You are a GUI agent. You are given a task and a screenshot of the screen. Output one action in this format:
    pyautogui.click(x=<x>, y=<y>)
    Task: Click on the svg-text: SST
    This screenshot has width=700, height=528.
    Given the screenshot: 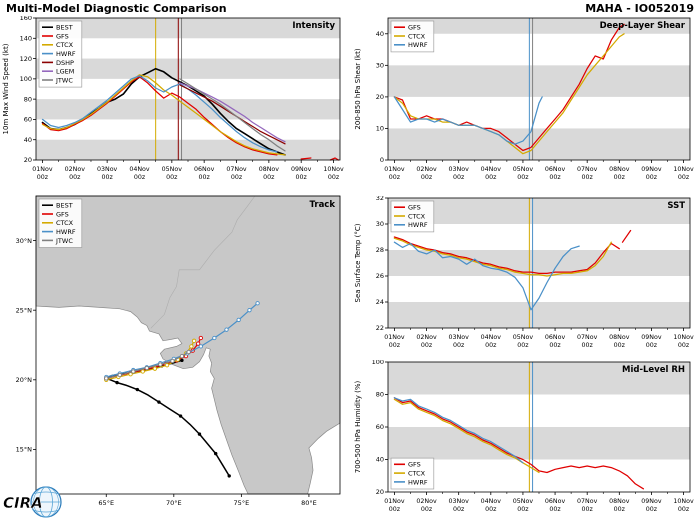 What is the action you would take?
    pyautogui.click(x=676, y=206)
    